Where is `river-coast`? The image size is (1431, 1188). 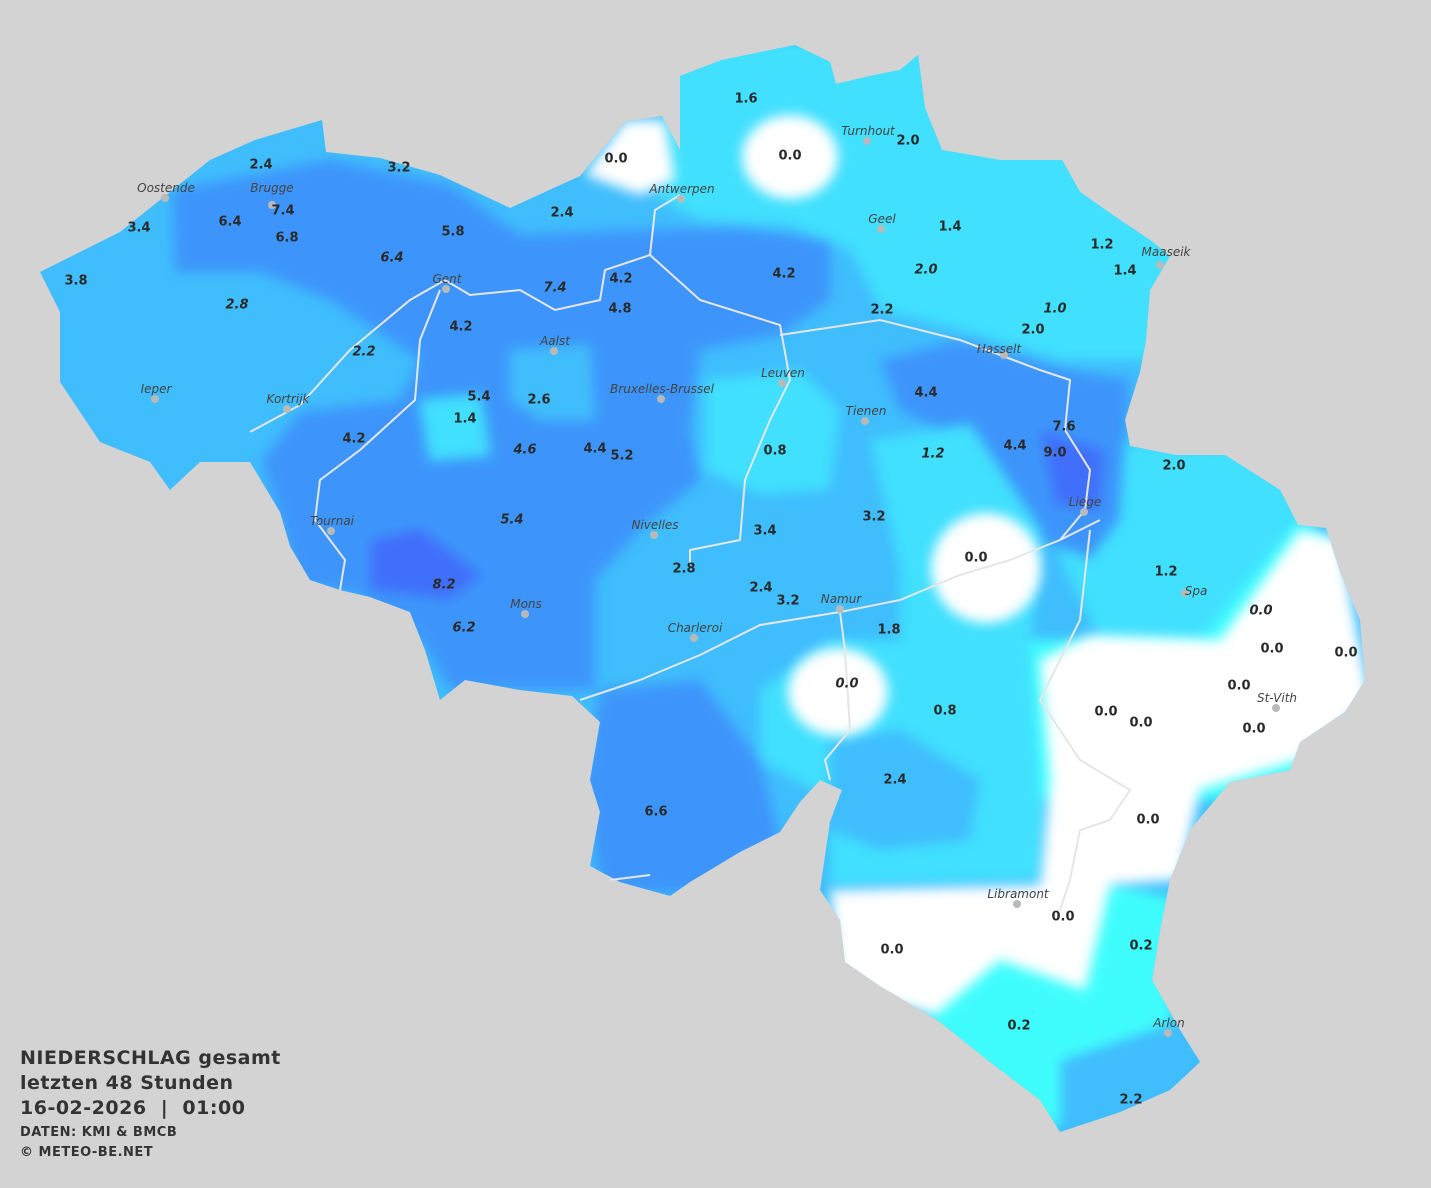
river-coast is located at coordinates (630, 877).